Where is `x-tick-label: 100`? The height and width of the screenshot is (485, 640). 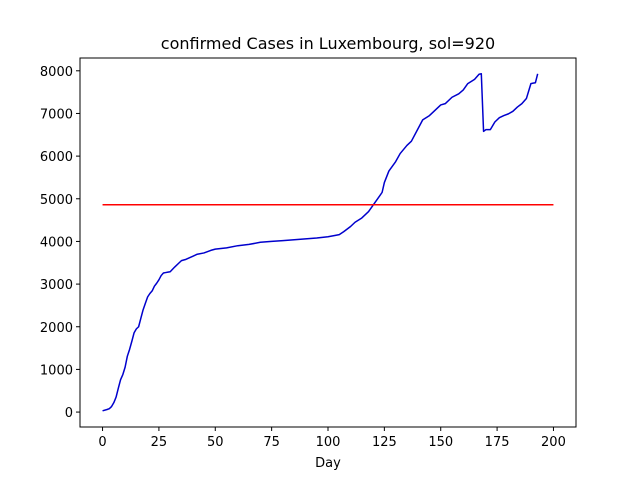 x-tick-label: 100 is located at coordinates (328, 442).